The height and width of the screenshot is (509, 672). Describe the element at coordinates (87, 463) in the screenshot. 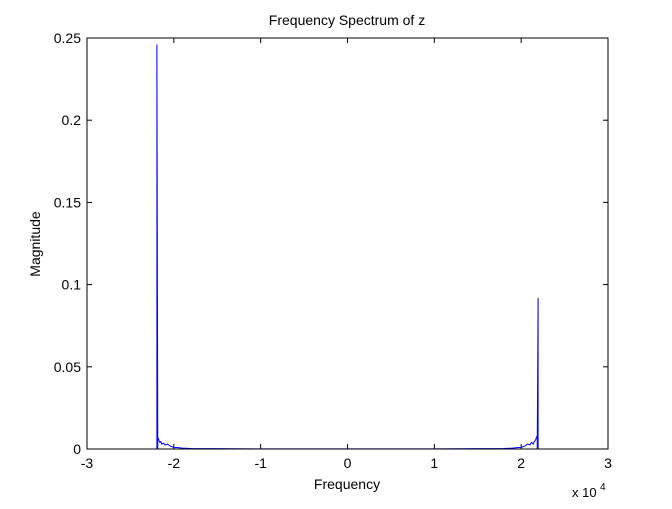

I see `x-tick-label: -3` at that location.